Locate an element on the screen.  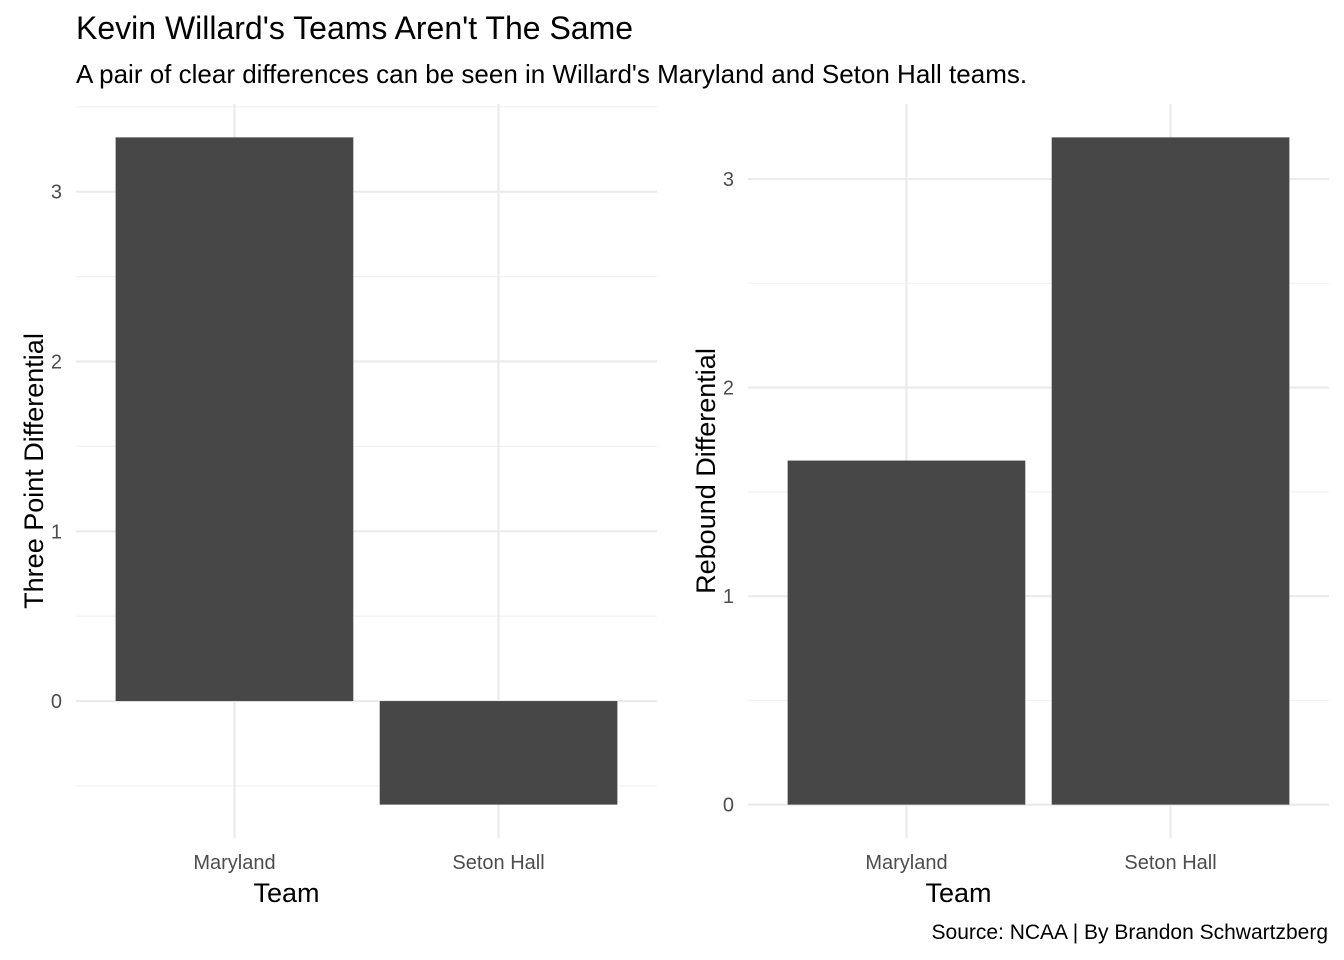
three-point-y-tick-label: 2 is located at coordinates (56, 362).